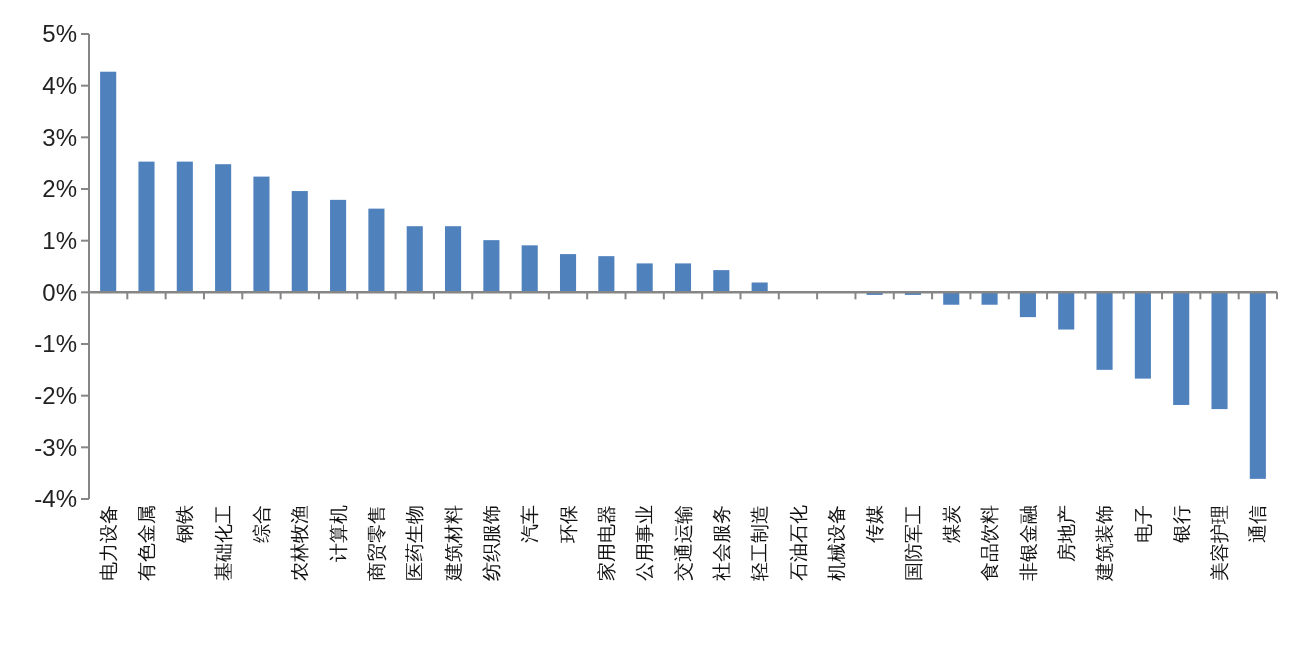 The width and height of the screenshot is (1302, 651). I want to click on y-tick-label: -2%, so click(55, 396).